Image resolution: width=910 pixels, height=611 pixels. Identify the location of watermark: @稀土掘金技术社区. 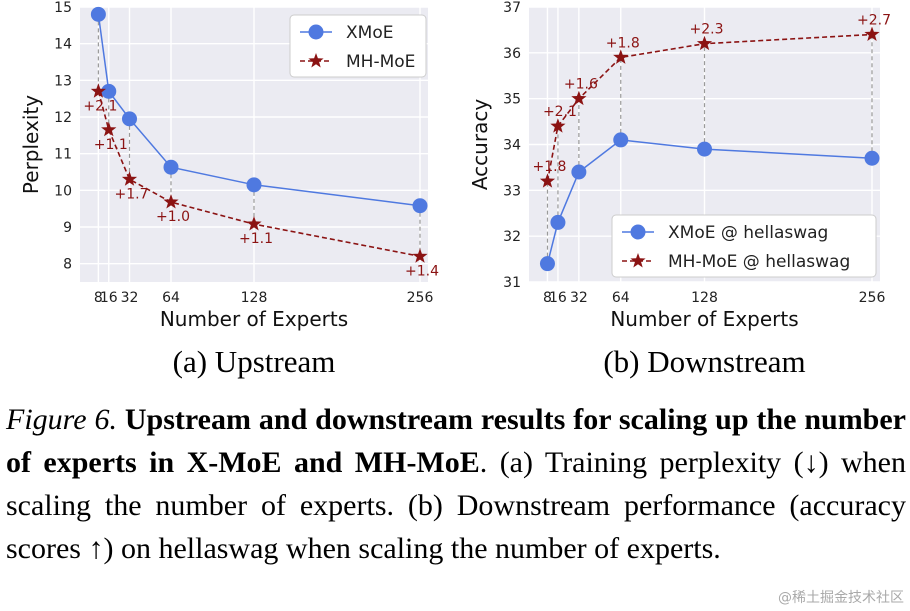
(841, 598).